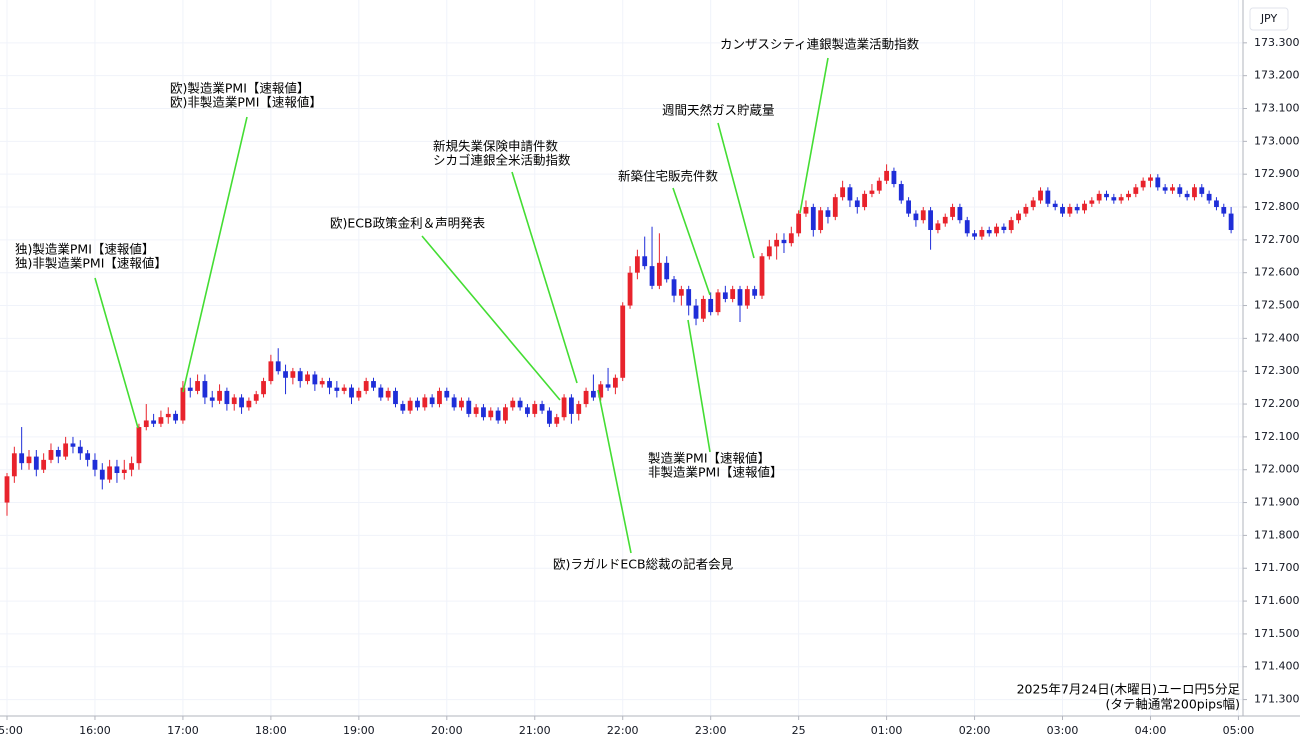 This screenshot has width=1300, height=745. Describe the element at coordinates (1277, 75) in the screenshot. I see `y-tick-label: 173.200` at that location.